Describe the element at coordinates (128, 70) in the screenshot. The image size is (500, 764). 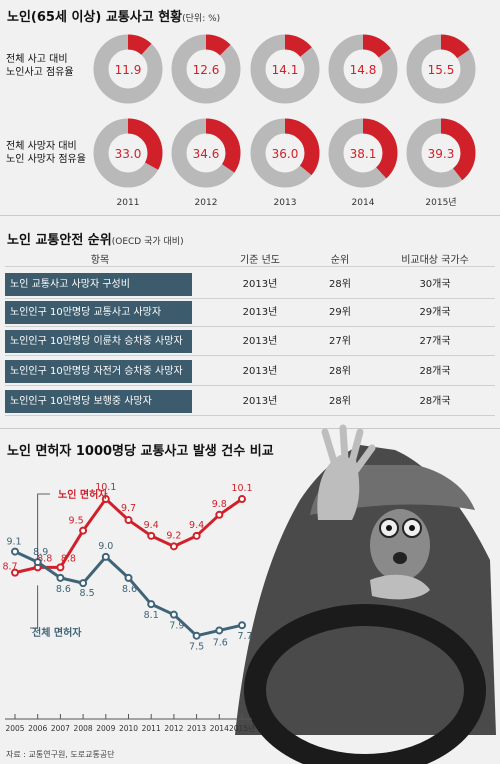
I see `donut-value-label: 11.9` at that location.